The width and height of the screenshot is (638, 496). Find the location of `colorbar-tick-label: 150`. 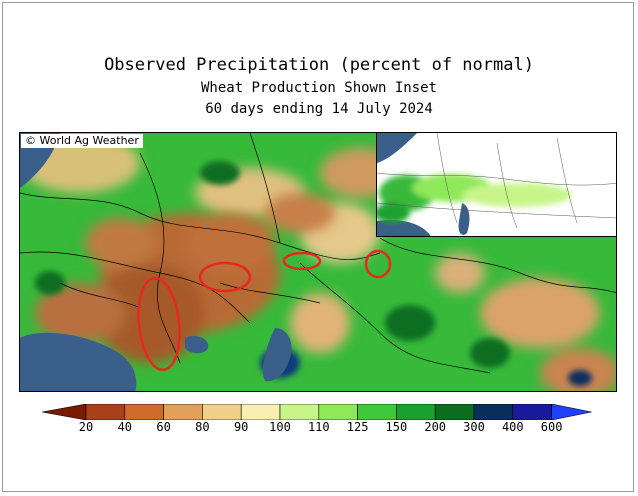

colorbar-tick-label: 150 is located at coordinates (396, 427).